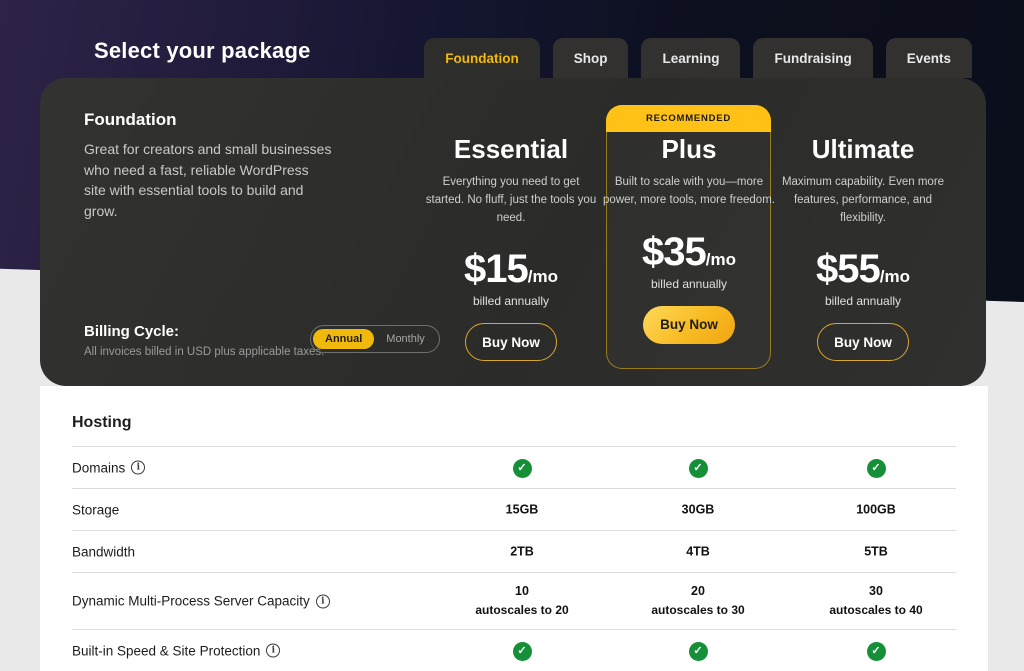 The image size is (1024, 671). Describe the element at coordinates (698, 601) in the screenshot. I see `cell-value: 20 autoscales to 30` at that location.